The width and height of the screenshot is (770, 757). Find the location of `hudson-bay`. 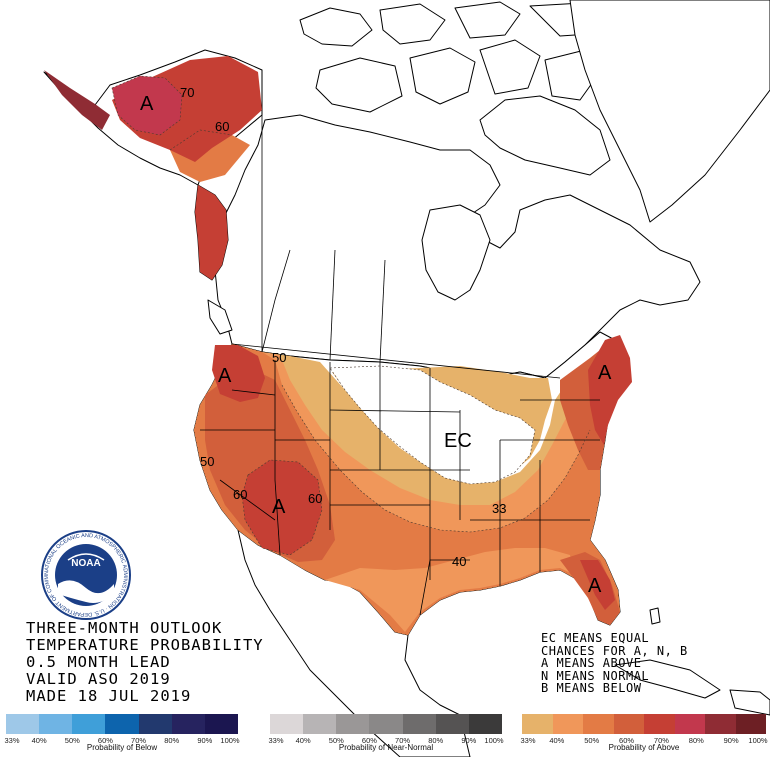

hudson-bay is located at coordinates (456, 252).